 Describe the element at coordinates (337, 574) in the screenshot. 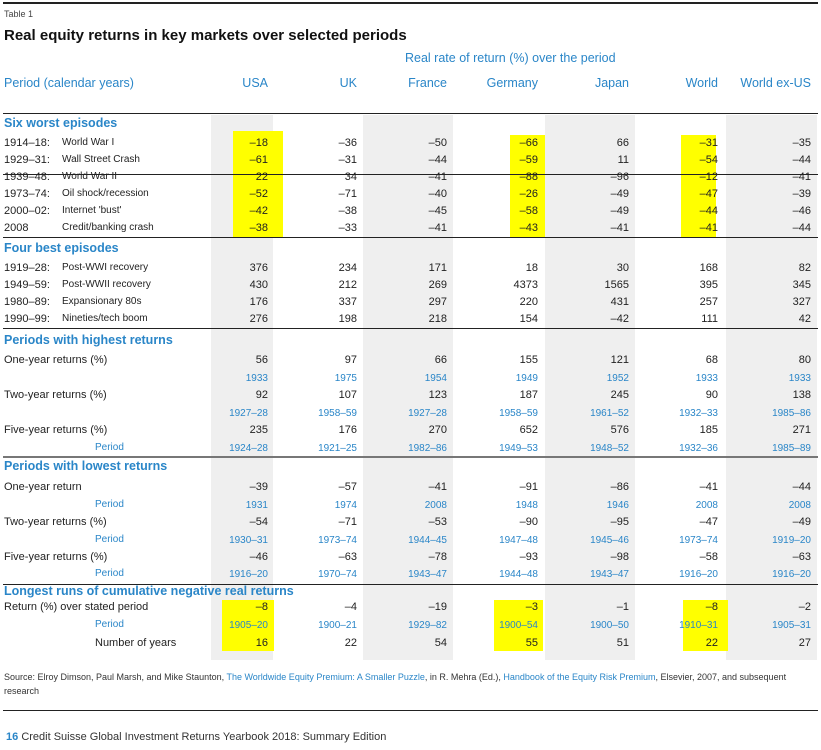

I see `cell-uk: 1970–74` at that location.